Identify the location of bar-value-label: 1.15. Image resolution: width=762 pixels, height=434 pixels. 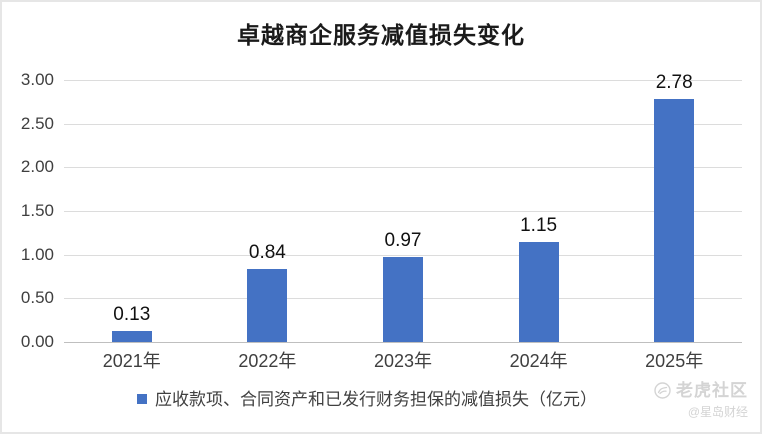
(539, 225).